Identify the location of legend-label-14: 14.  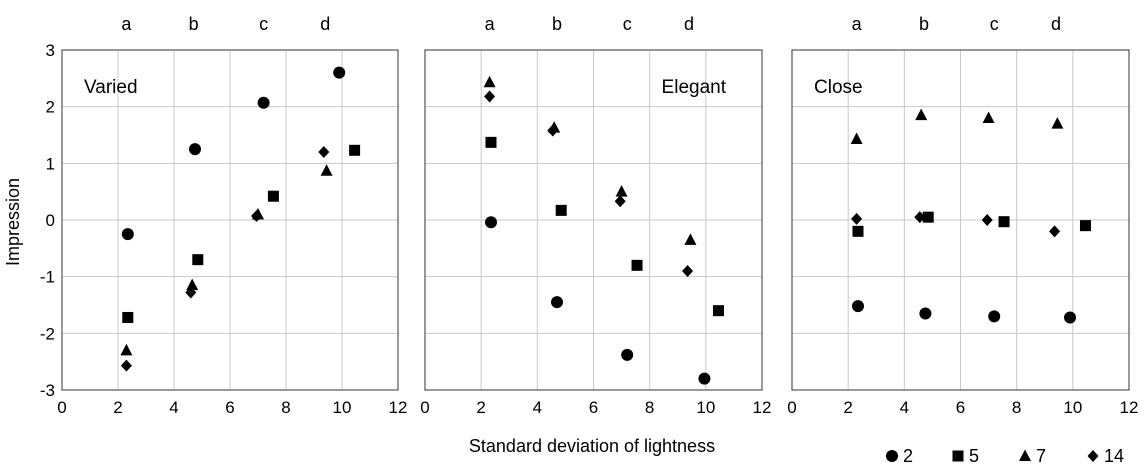
(1114, 455).